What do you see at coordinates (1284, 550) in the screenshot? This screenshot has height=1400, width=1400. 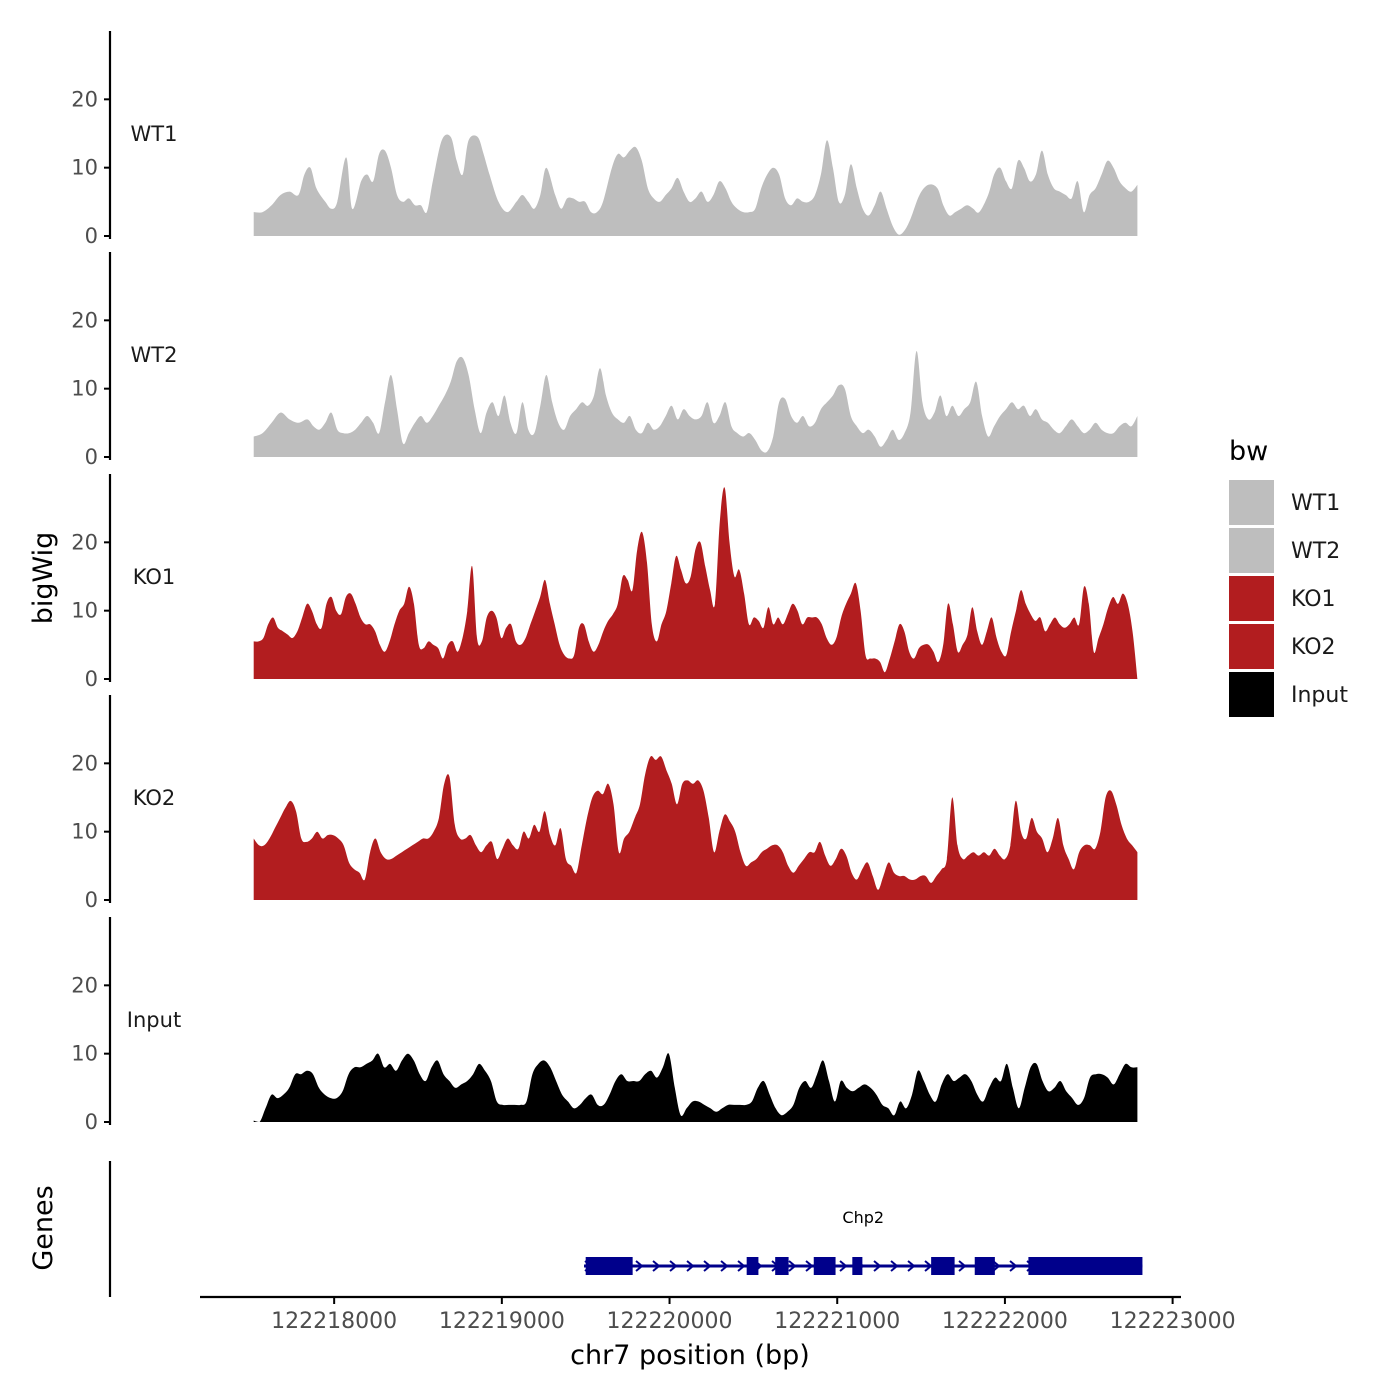 I see `legend-entry-wt2: WT2` at bounding box center [1284, 550].